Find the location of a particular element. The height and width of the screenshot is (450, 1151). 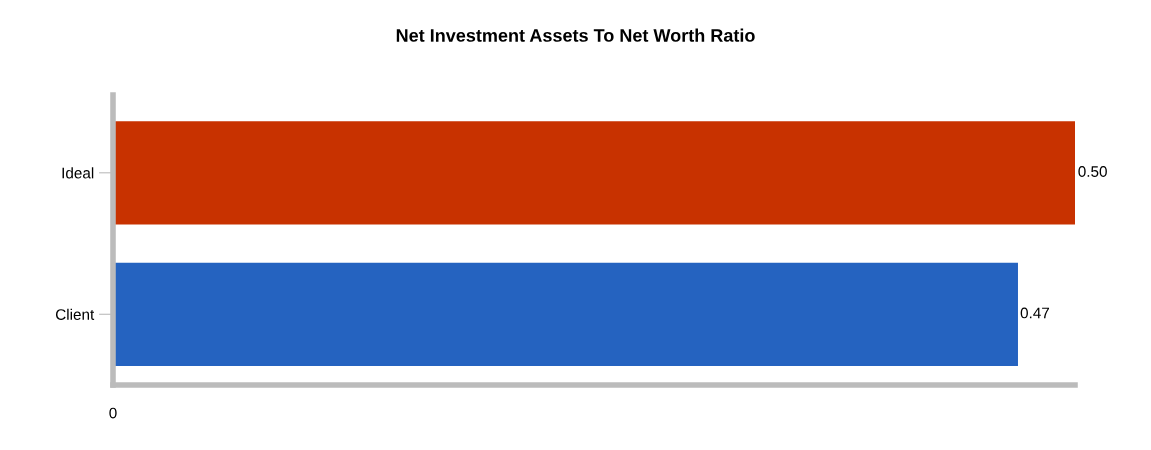

data-label: 0.47 is located at coordinates (1035, 313).